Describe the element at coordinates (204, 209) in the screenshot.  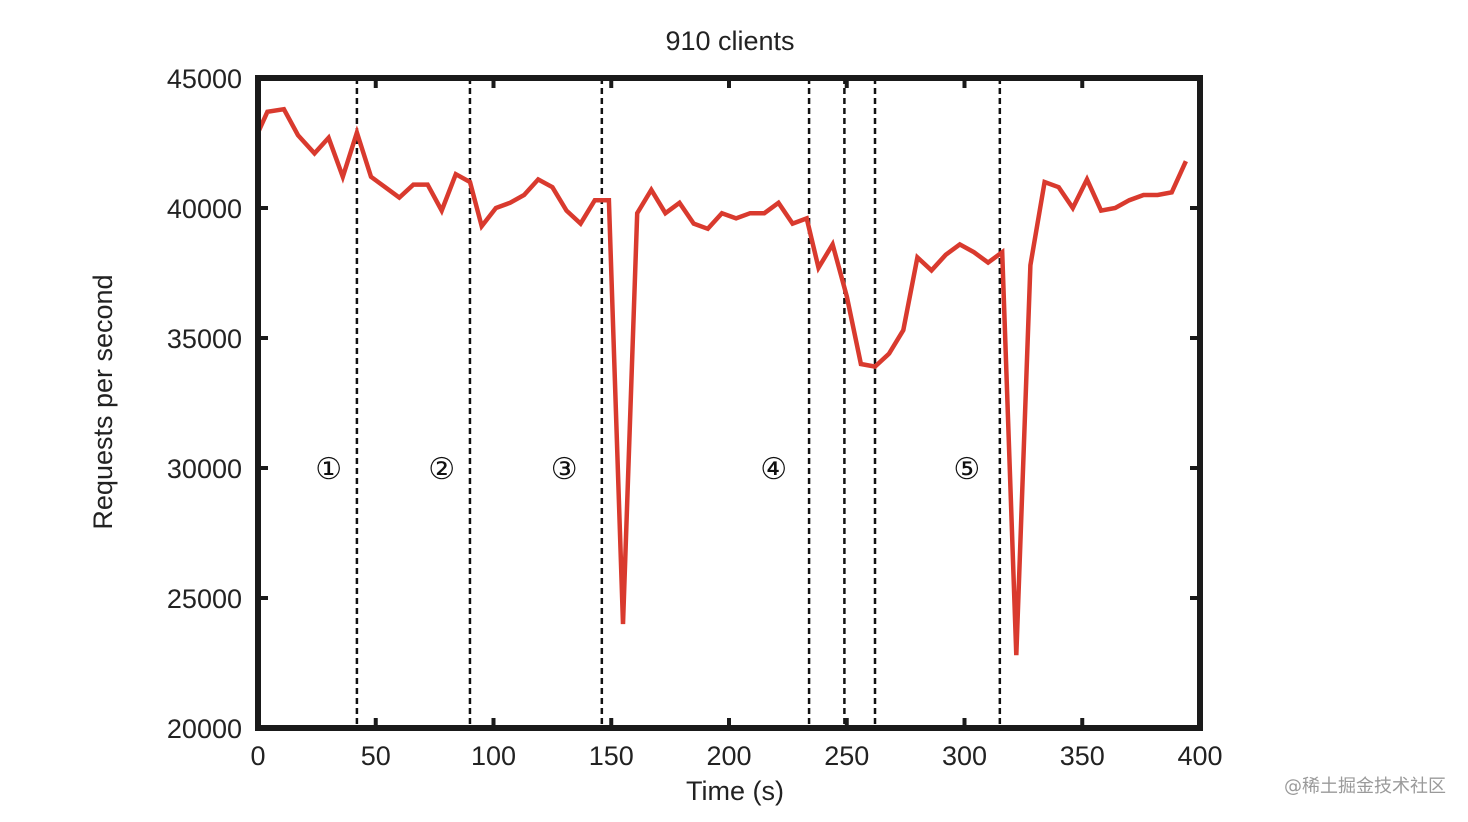
I see `y-tick-label: 40000` at that location.